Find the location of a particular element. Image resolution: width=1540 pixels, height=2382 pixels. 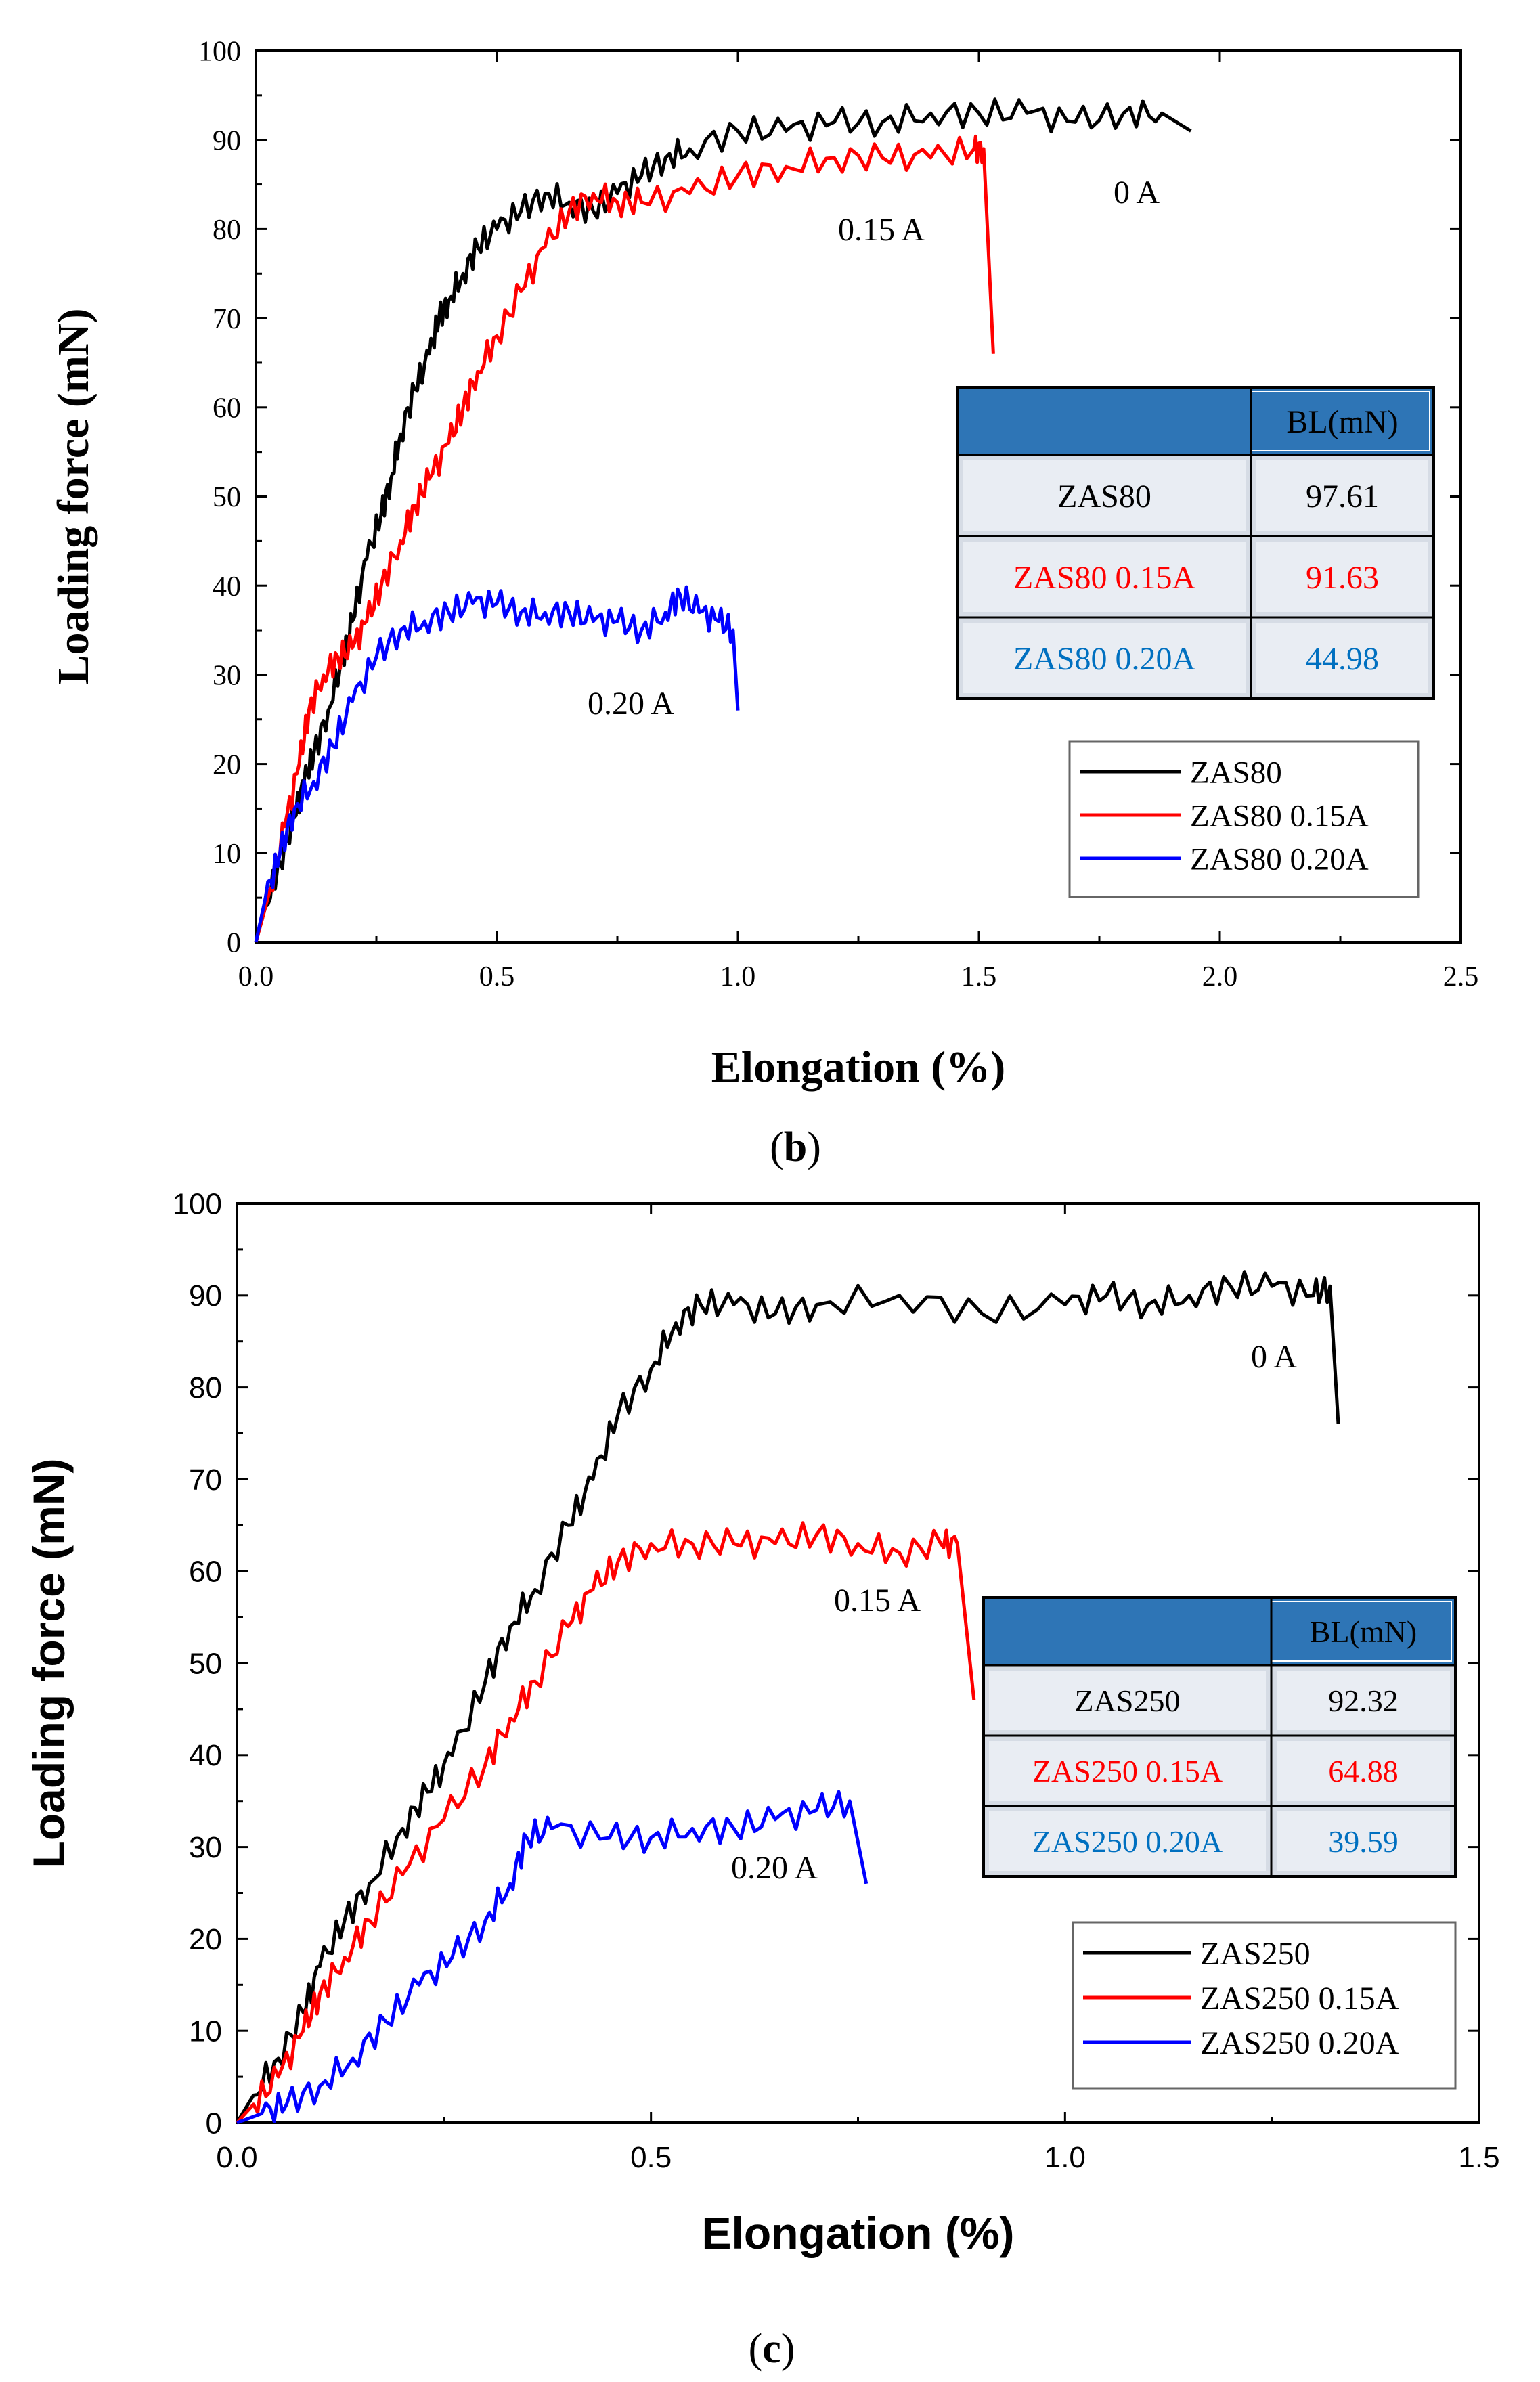

table-bl-value: 92.32 is located at coordinates (1364, 1700).